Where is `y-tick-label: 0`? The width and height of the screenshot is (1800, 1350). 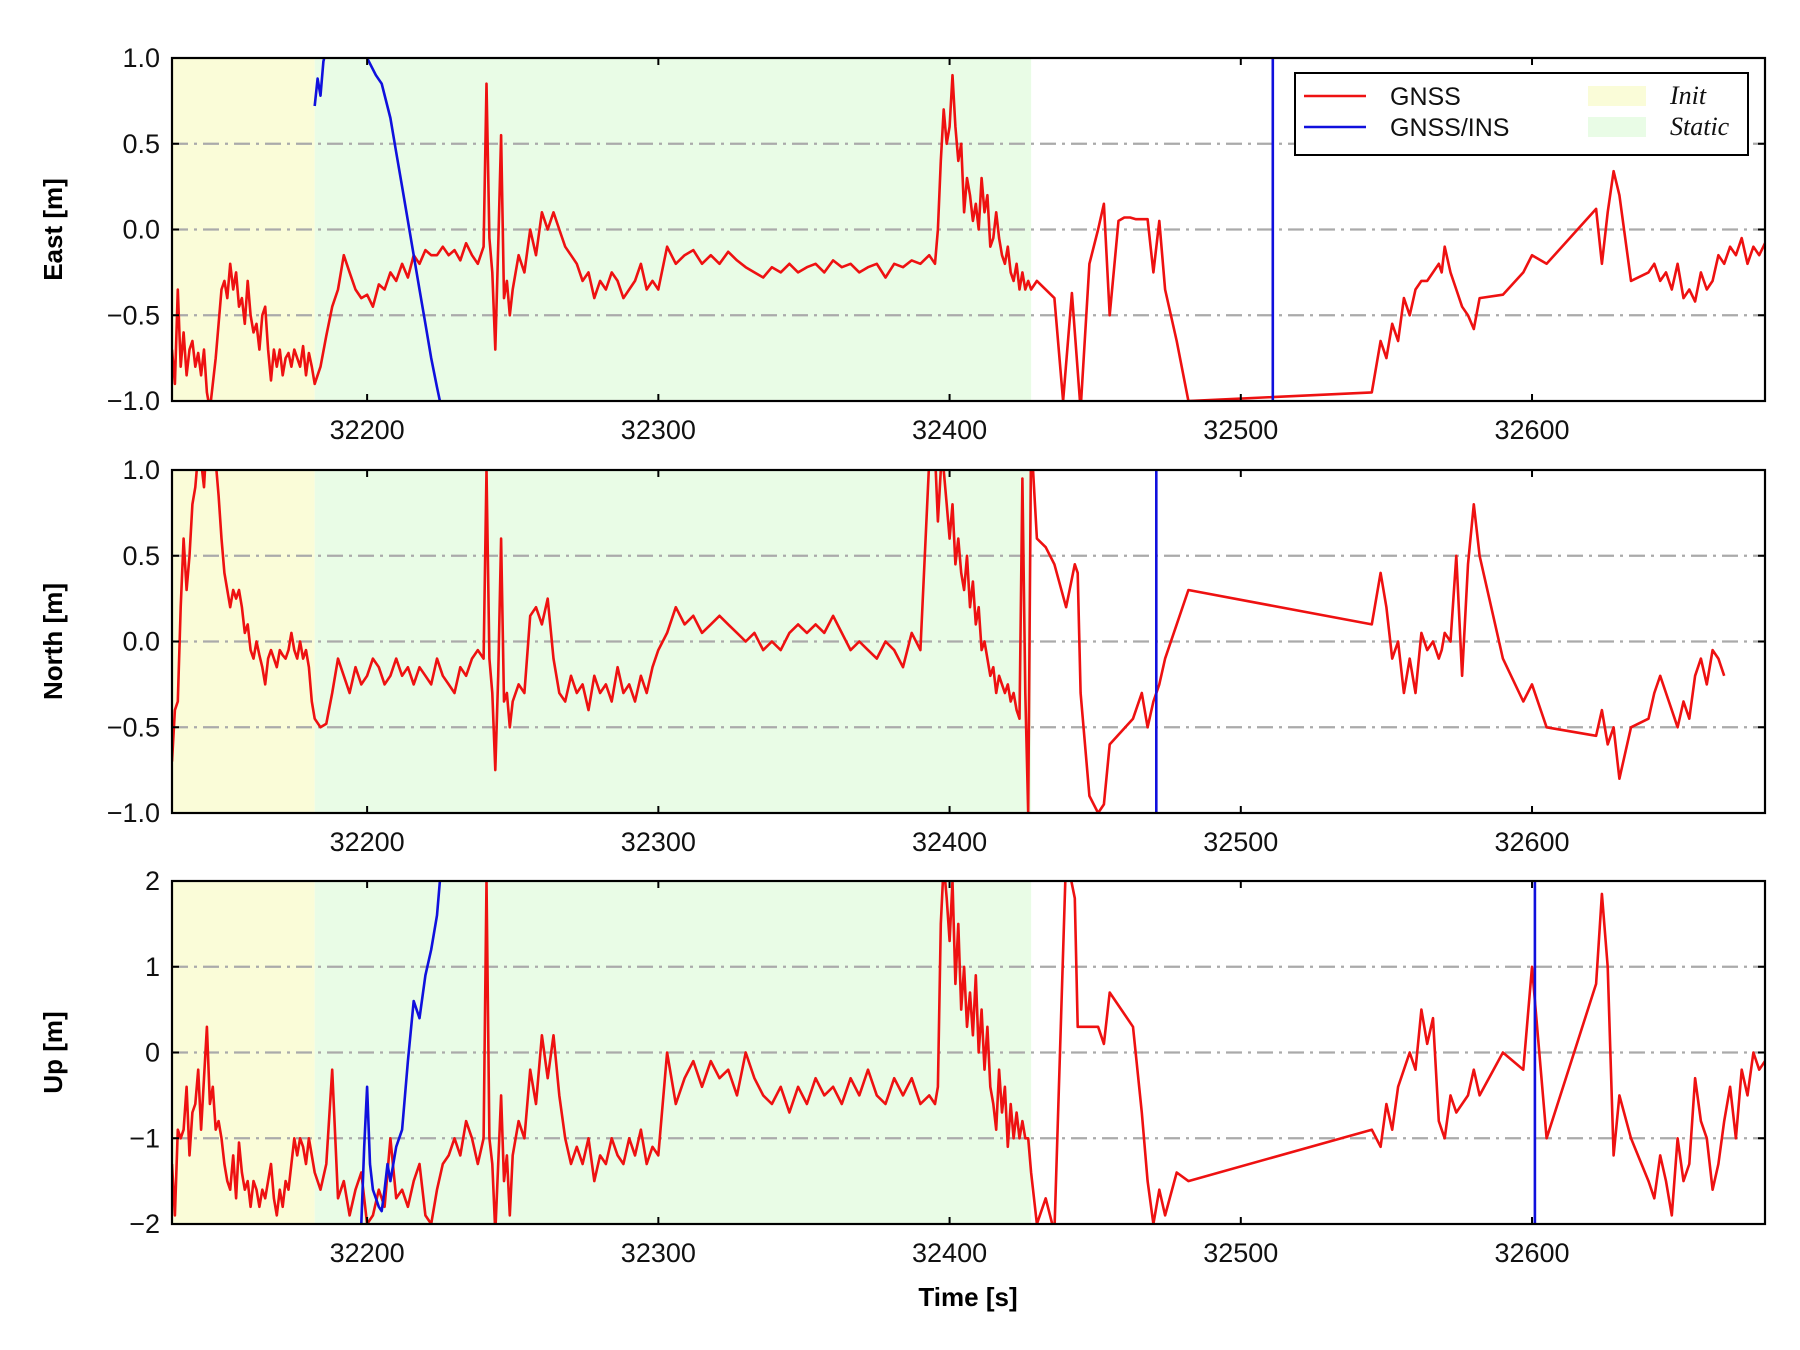 y-tick-label: 0 is located at coordinates (152, 1053).